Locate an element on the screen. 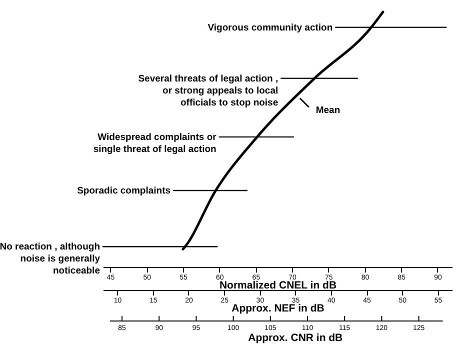 The image size is (475, 350). x-axis-title: Normalized CNEL in dB is located at coordinates (278, 286).